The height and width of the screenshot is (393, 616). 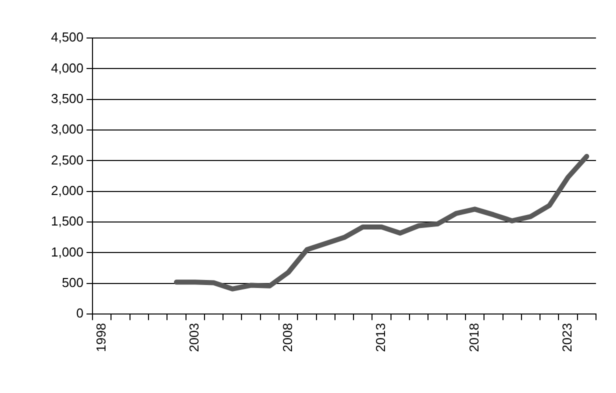 I want to click on y-tick-label: 2,500, so click(x=67, y=160).